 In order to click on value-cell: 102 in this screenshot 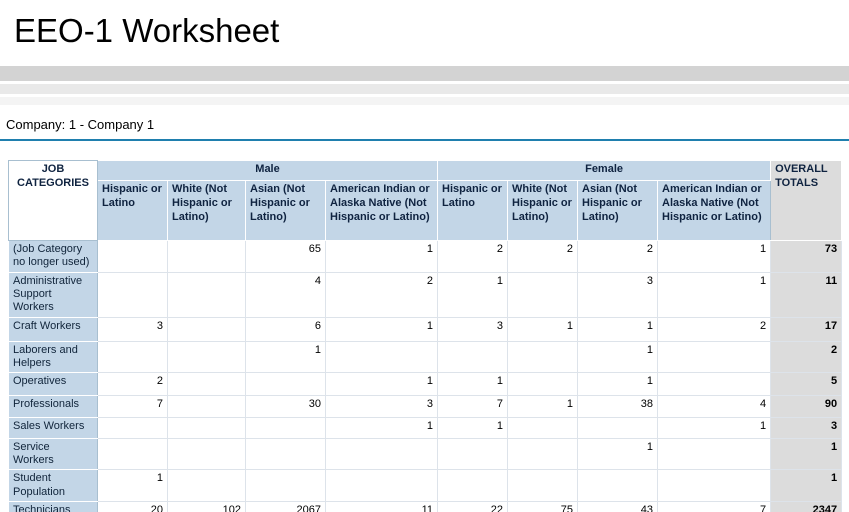, I will do `click(206, 506)`.